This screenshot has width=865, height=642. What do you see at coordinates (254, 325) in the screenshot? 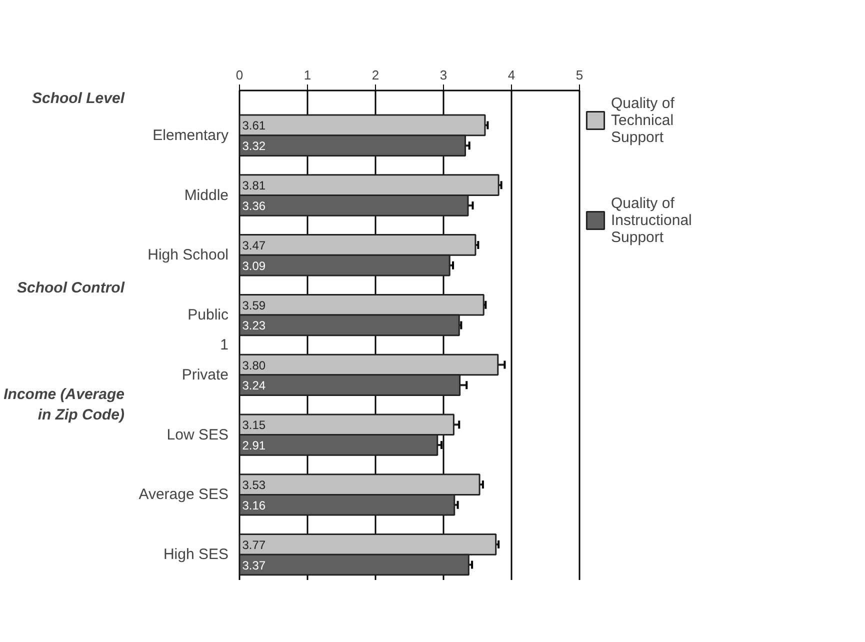
I see `data-label: 3.23` at bounding box center [254, 325].